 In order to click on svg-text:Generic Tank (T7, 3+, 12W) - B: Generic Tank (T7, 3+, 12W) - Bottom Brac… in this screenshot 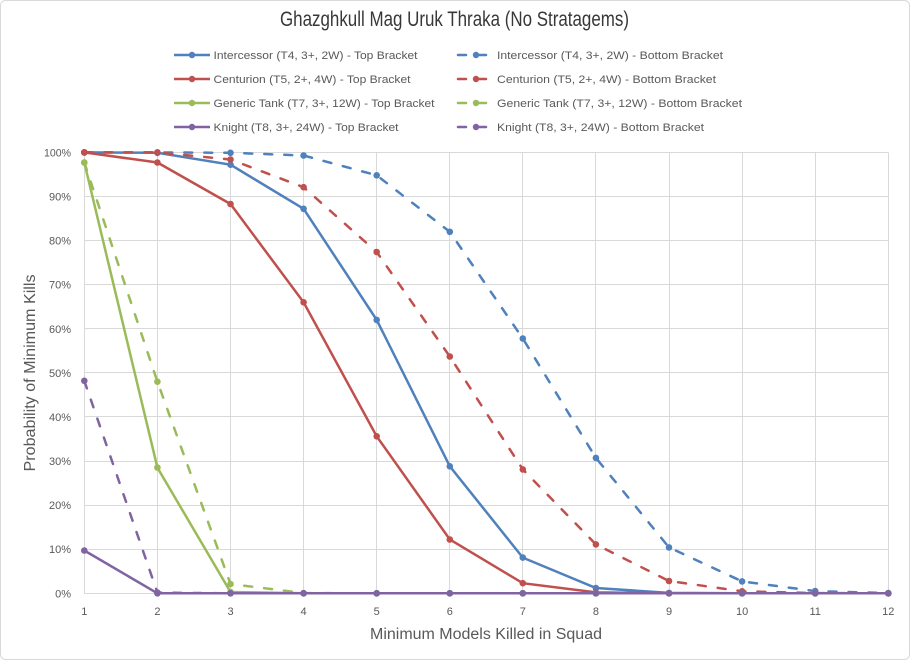, I will do `click(619, 104)`.